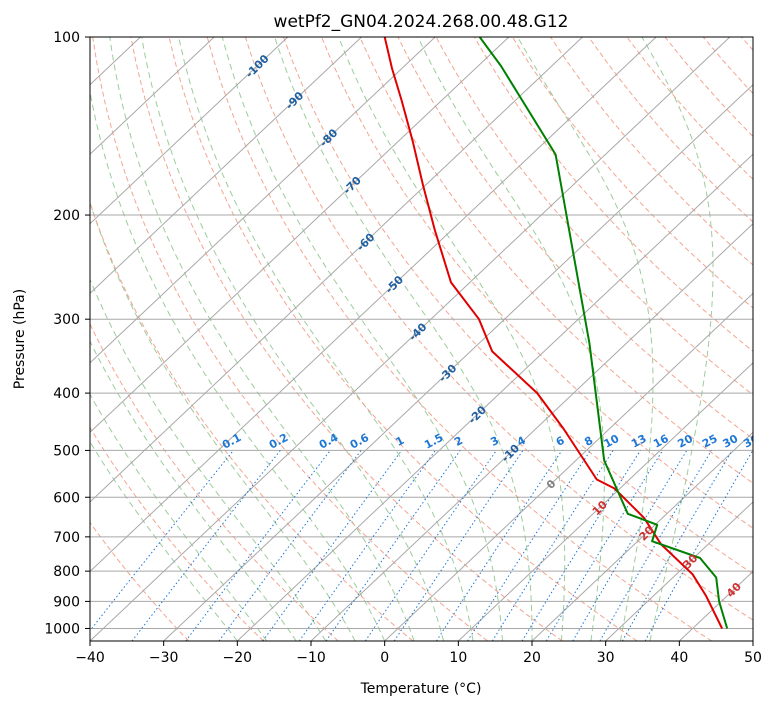  I want to click on y-tick-label: 100, so click(66, 38).